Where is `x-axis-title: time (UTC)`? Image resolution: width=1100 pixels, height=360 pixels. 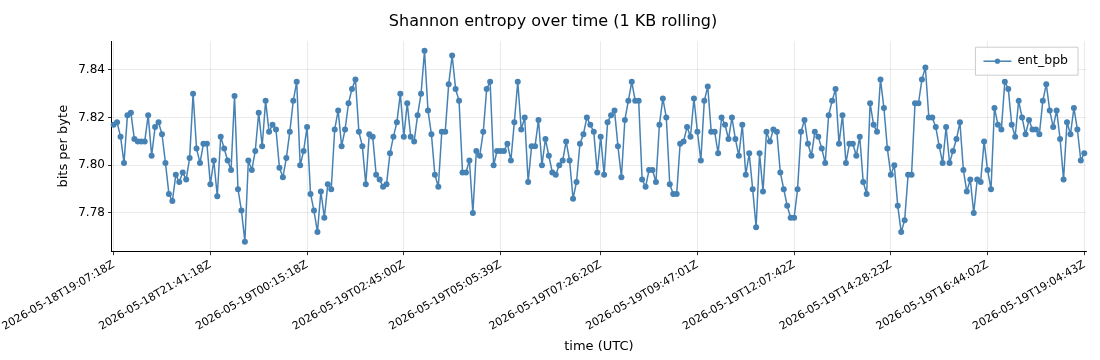
x-axis-title: time (UTC) is located at coordinates (599, 345).